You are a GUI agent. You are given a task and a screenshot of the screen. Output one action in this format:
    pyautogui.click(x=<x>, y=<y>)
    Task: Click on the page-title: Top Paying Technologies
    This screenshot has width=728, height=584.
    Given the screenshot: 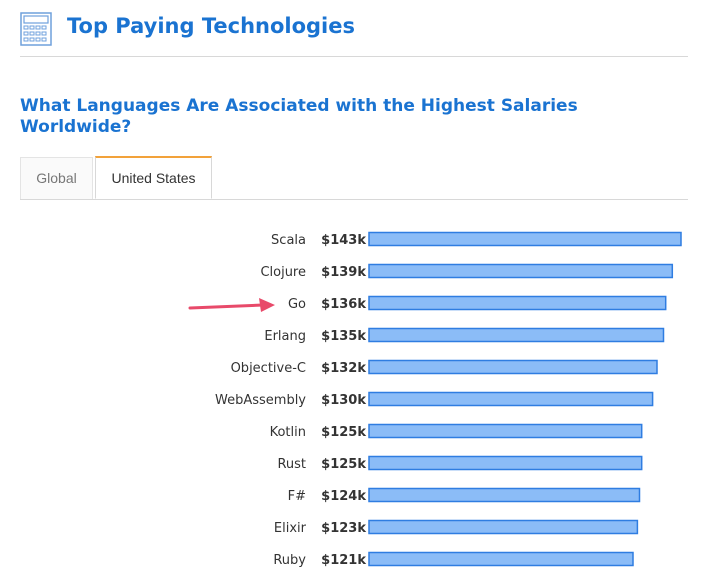 What is the action you would take?
    pyautogui.click(x=211, y=26)
    